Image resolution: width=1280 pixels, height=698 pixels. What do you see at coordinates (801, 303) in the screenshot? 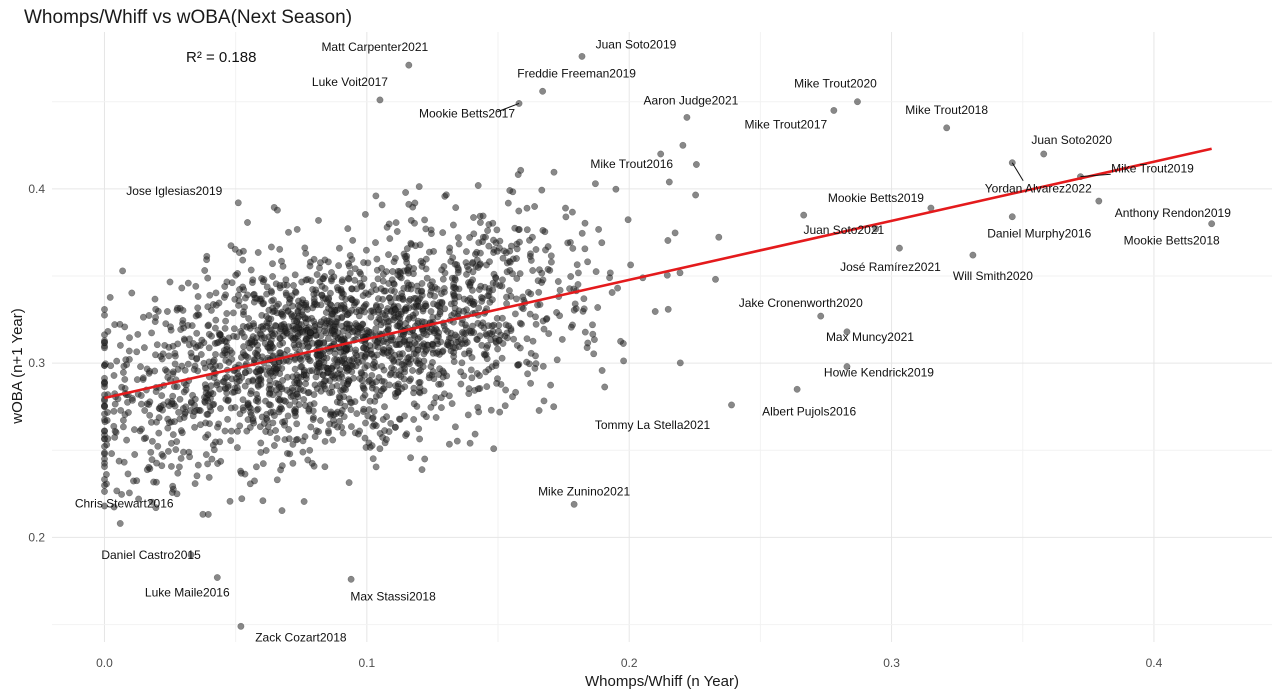
I see `point-annotation: Jake Cronenworth2020` at bounding box center [801, 303].